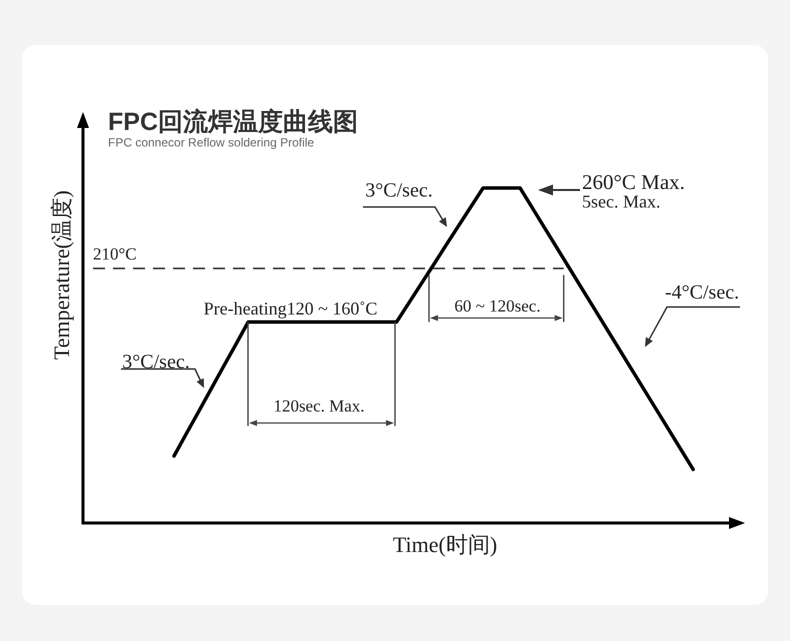 This screenshot has height=641, width=790. Describe the element at coordinates (621, 202) in the screenshot. I see `annotation: 5sec. Max.` at that location.